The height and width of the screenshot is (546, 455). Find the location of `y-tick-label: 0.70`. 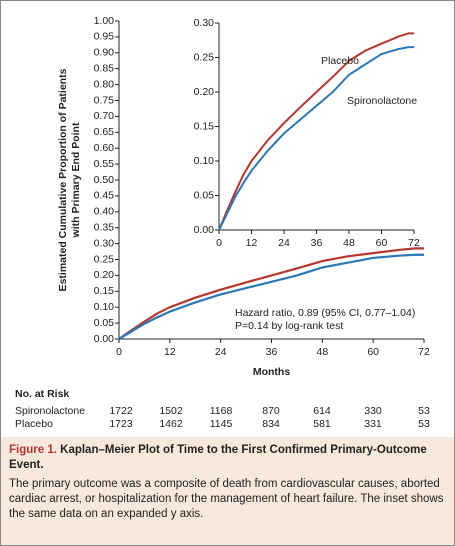

y-tick-label: 0.70 is located at coordinates (104, 116).